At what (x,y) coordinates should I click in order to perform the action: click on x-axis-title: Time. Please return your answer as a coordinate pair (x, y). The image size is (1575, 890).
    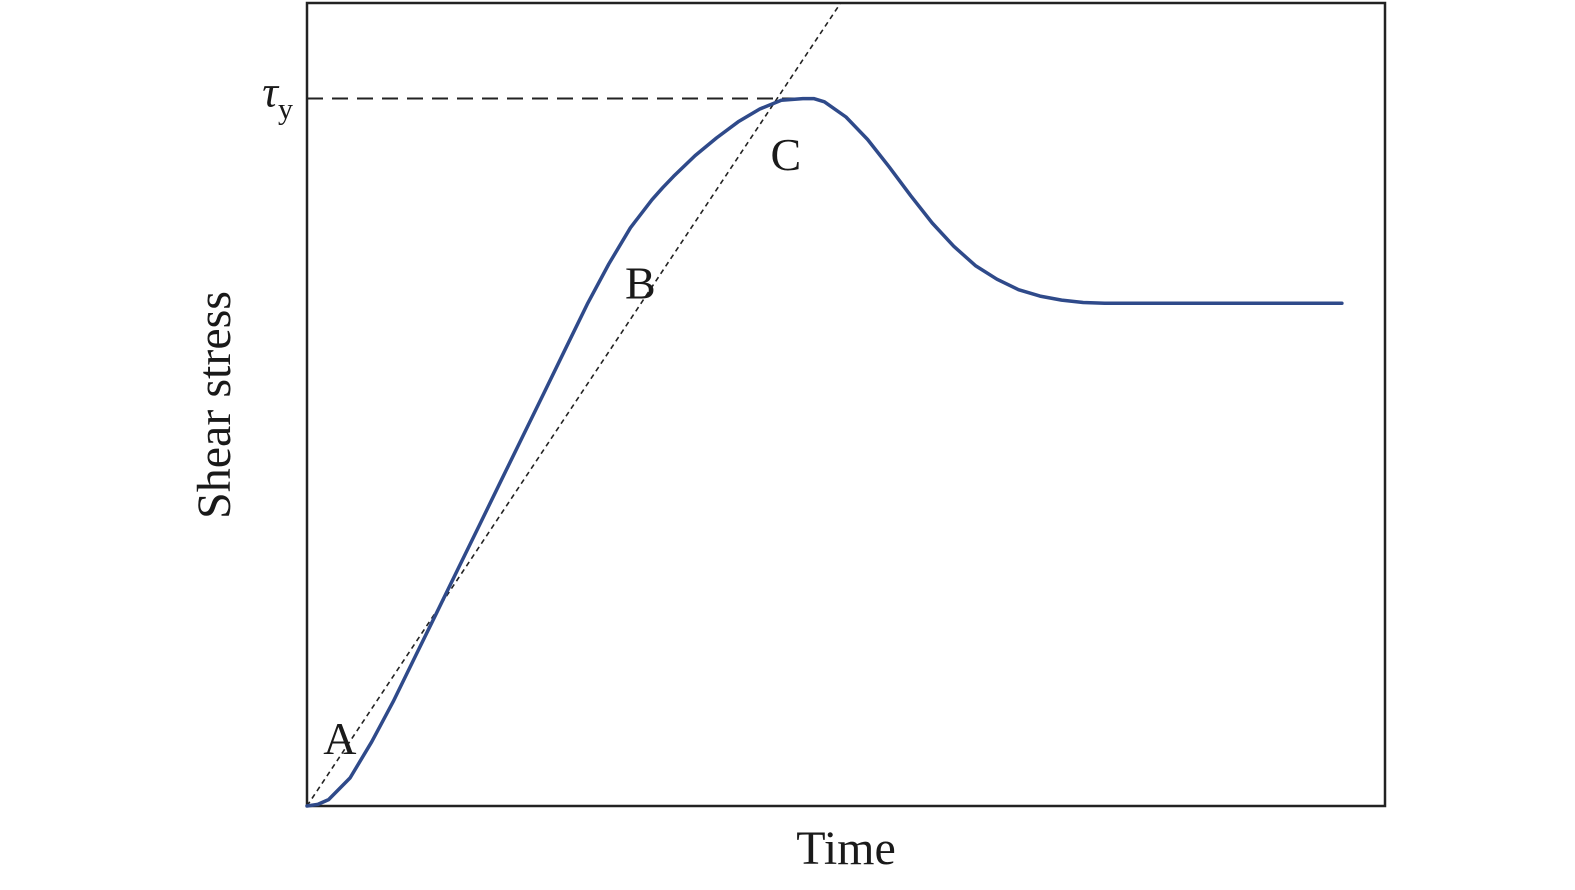
    Looking at the image, I should click on (846, 848).